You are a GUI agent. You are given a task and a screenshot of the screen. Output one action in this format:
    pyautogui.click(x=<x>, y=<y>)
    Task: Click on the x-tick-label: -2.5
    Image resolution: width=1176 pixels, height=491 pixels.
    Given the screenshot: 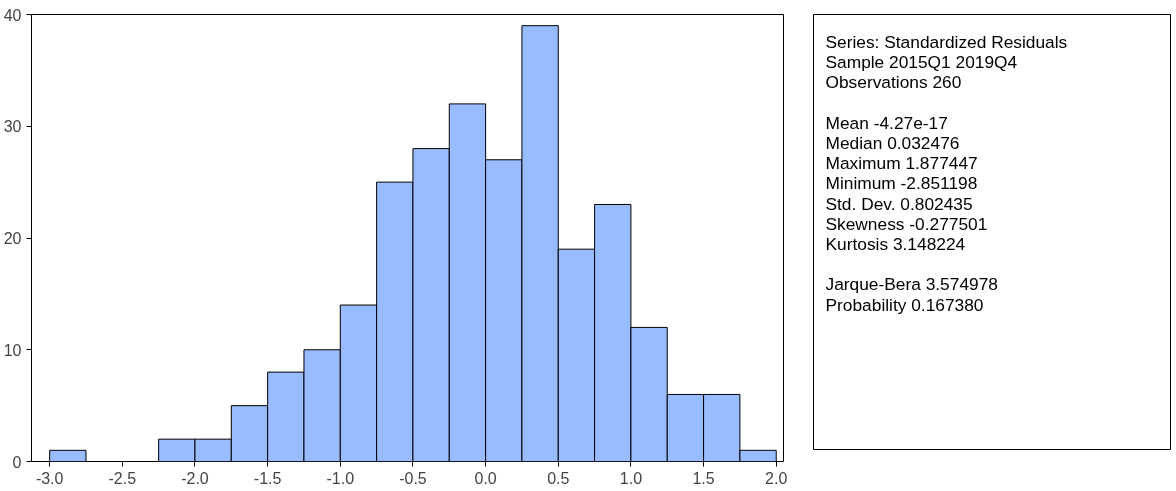 What is the action you would take?
    pyautogui.click(x=122, y=478)
    